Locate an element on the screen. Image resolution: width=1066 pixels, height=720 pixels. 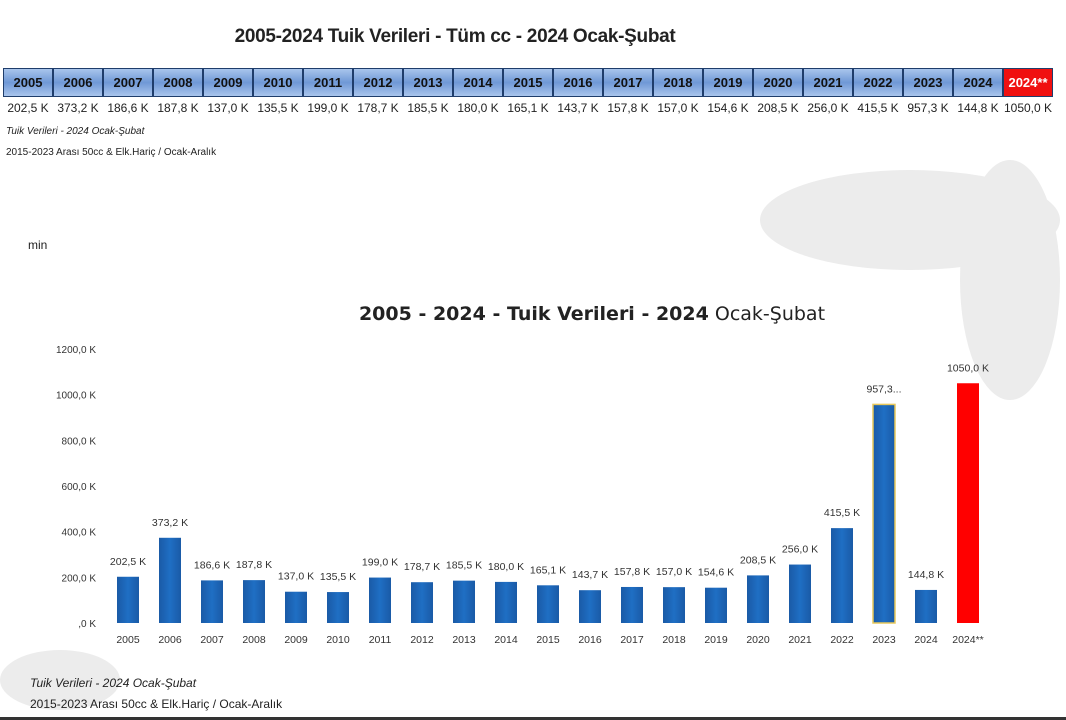
table-cell-value: 202,5 K is located at coordinates (28, 108).